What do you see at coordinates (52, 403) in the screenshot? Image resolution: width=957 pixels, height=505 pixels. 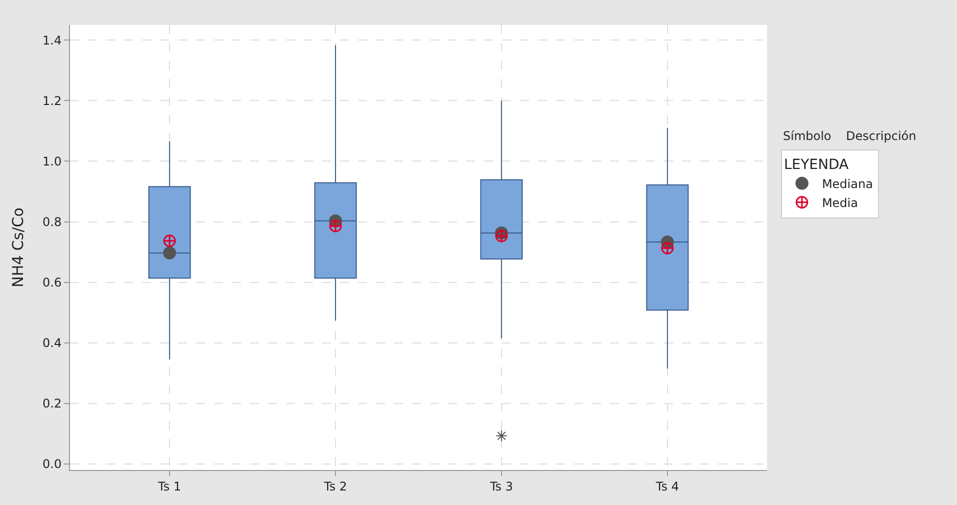 I see `y-tick-label: 0.2` at bounding box center [52, 403].